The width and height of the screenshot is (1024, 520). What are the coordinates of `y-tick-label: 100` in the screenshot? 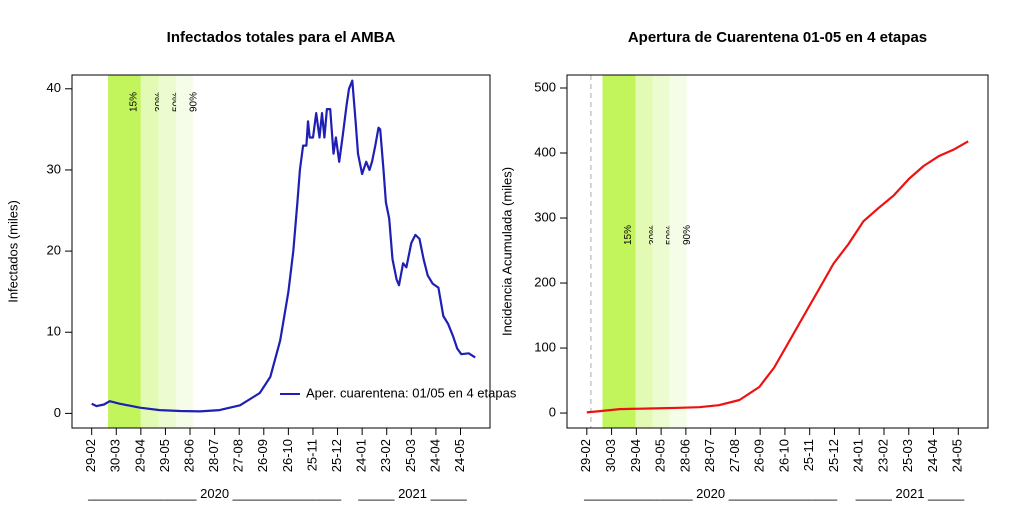 It's located at (545, 346).